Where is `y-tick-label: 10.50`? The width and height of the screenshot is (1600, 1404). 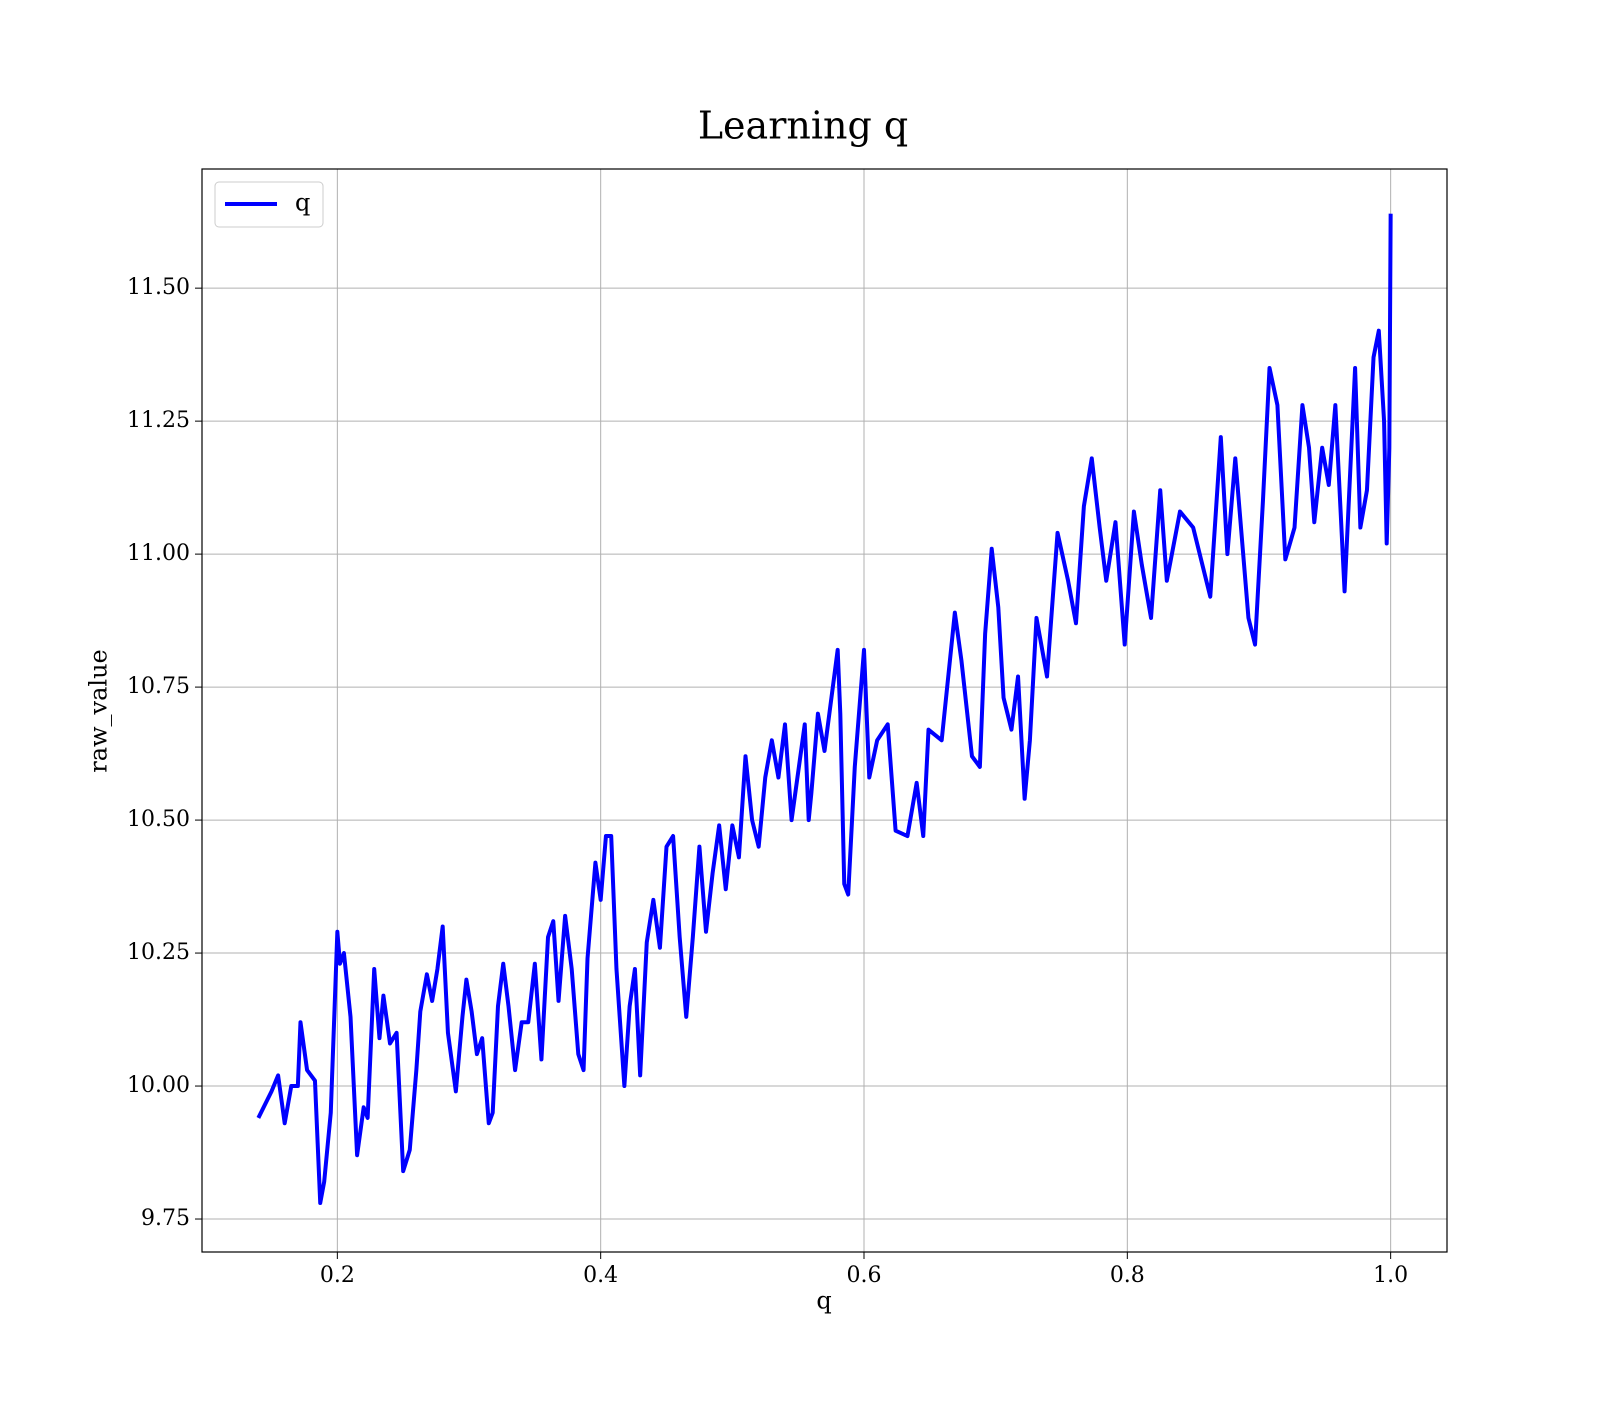 y-tick-label: 10.50 is located at coordinates (158, 819).